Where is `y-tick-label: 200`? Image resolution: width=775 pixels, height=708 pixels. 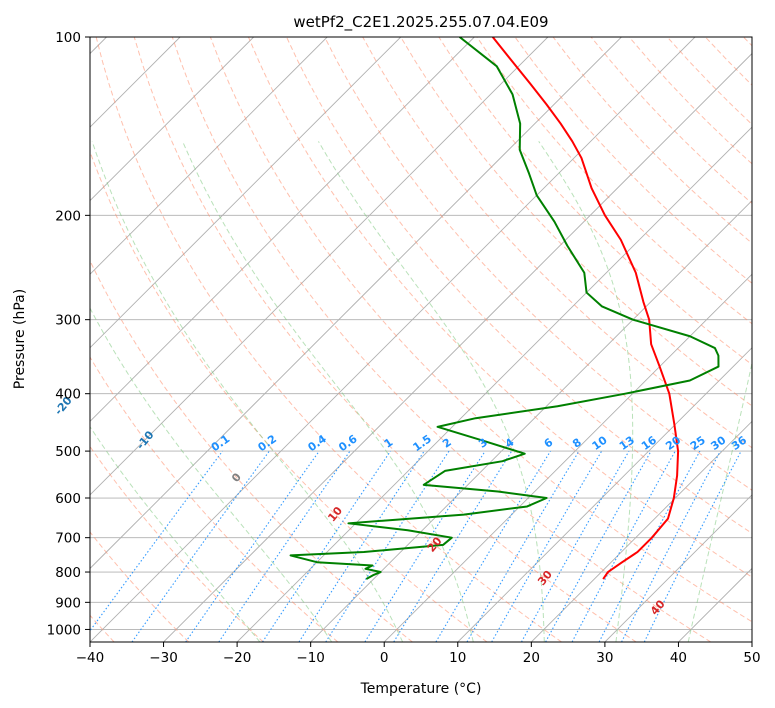
y-tick-label: 200 is located at coordinates (68, 216).